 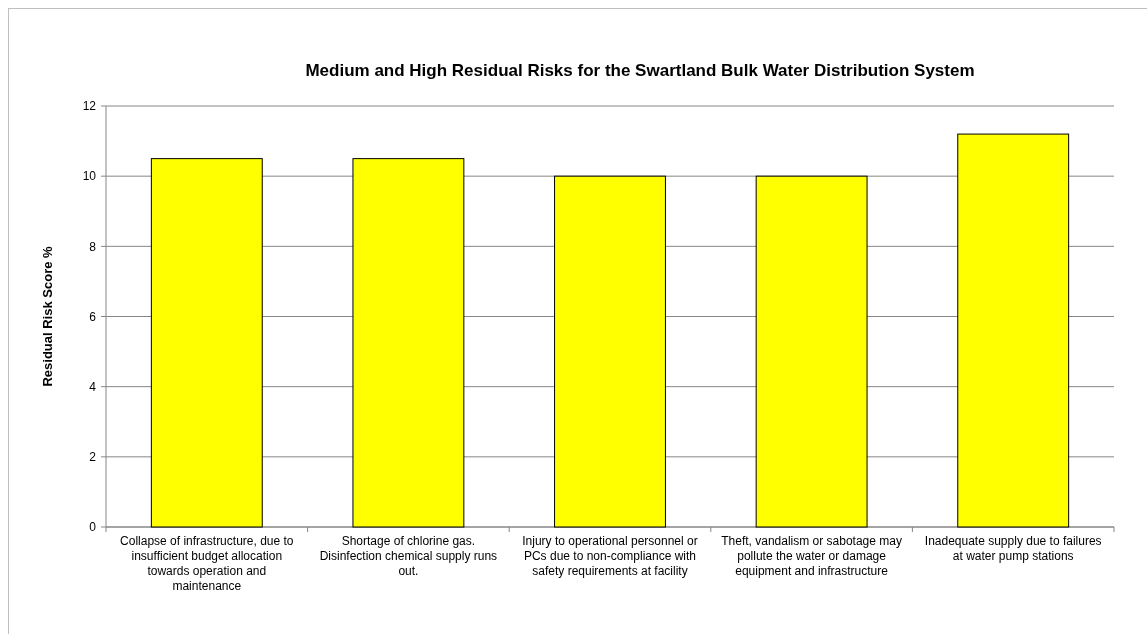 I want to click on y-tick-label: 8, so click(x=93, y=246).